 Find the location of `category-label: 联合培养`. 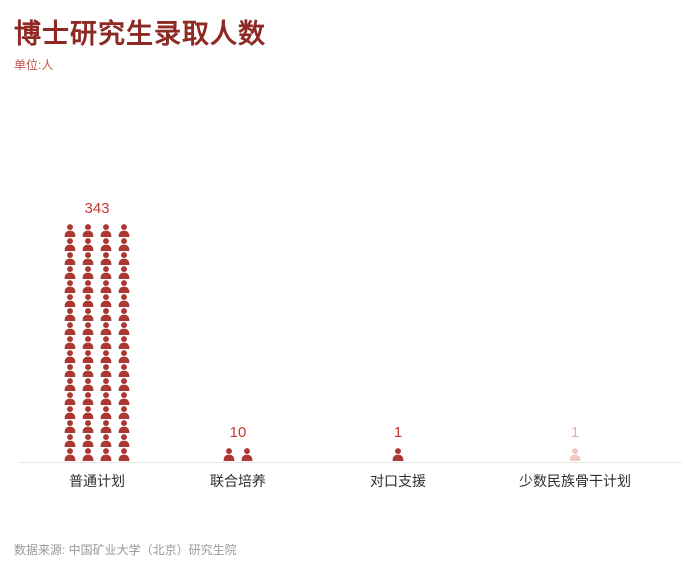

category-label: 联合培养 is located at coordinates (238, 481).